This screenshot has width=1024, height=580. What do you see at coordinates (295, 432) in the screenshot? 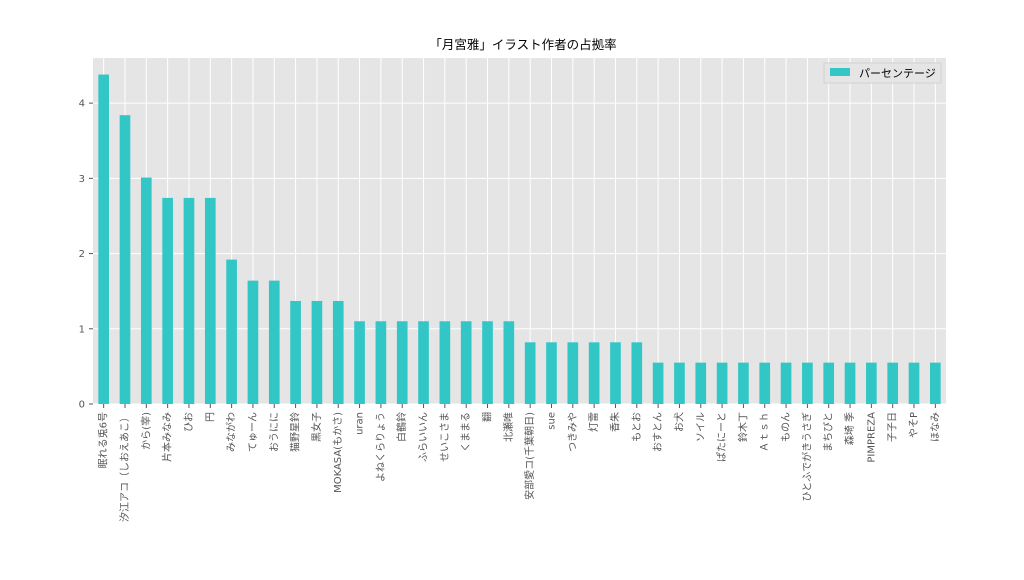
I see `x-tick-label: 猫野星鈴` at bounding box center [295, 432].